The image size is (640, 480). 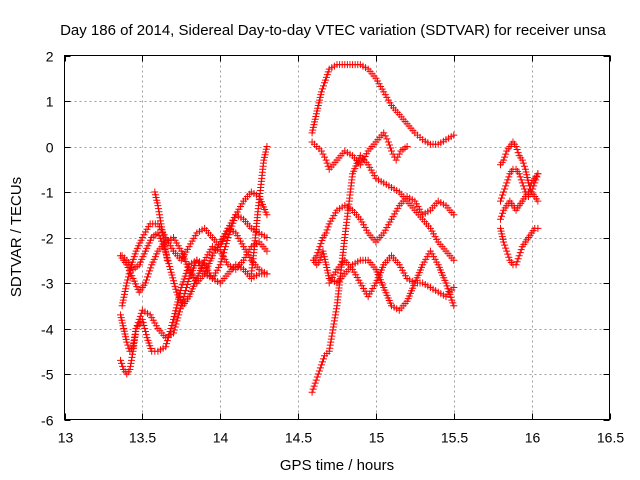 What do you see at coordinates (337, 465) in the screenshot?
I see `x-axis-label: GPS time / hours` at bounding box center [337, 465].